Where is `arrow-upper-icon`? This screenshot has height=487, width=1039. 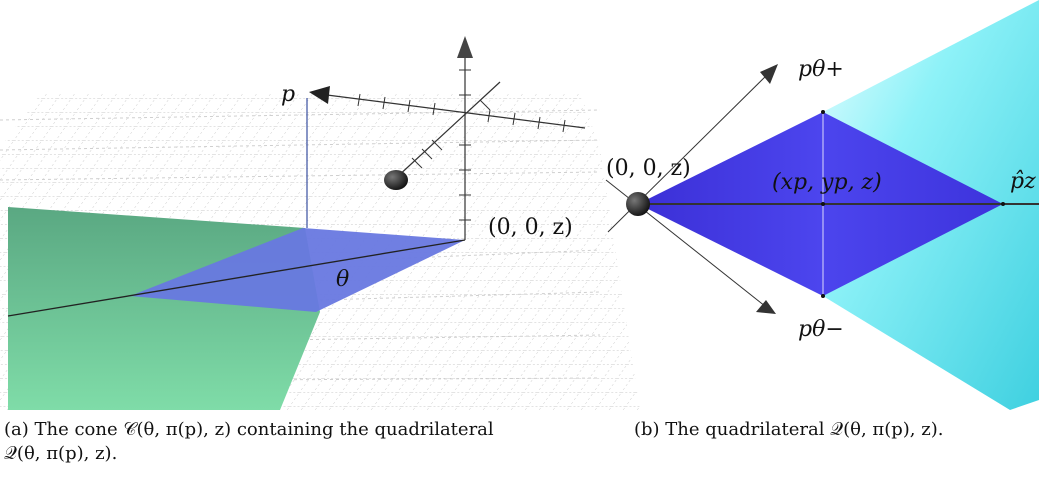 arrow-upper-icon is located at coordinates (769, 74).